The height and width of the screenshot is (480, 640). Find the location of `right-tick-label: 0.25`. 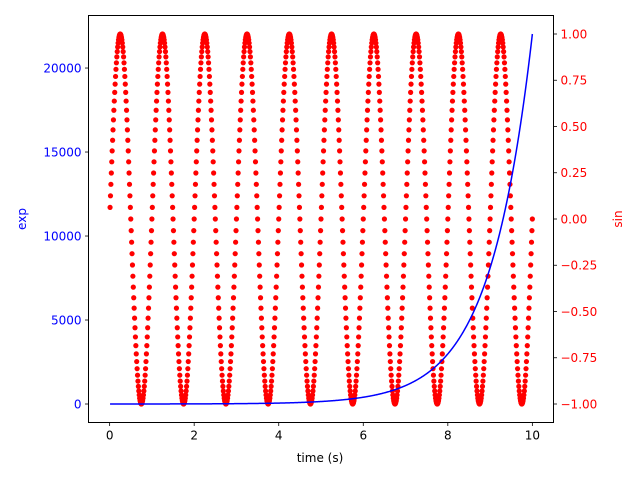

right-tick-label: 0.25 is located at coordinates (574, 173).